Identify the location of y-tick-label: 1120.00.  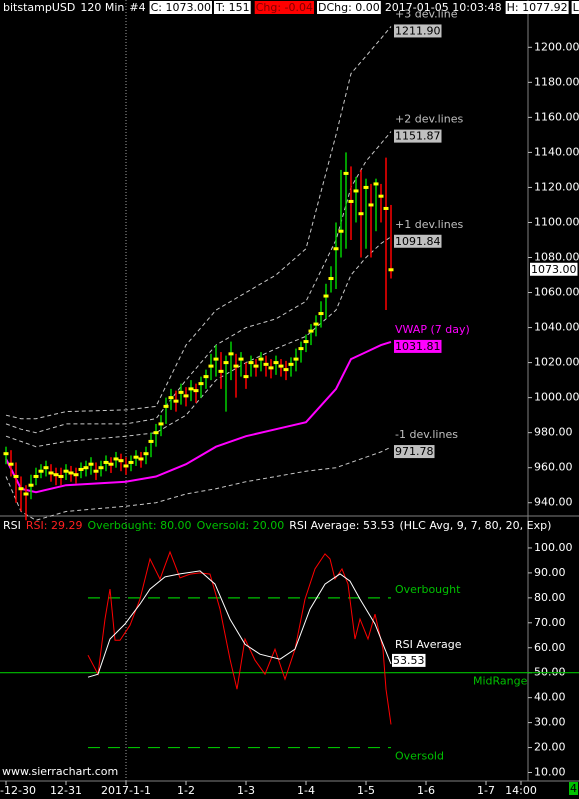
(556, 186).